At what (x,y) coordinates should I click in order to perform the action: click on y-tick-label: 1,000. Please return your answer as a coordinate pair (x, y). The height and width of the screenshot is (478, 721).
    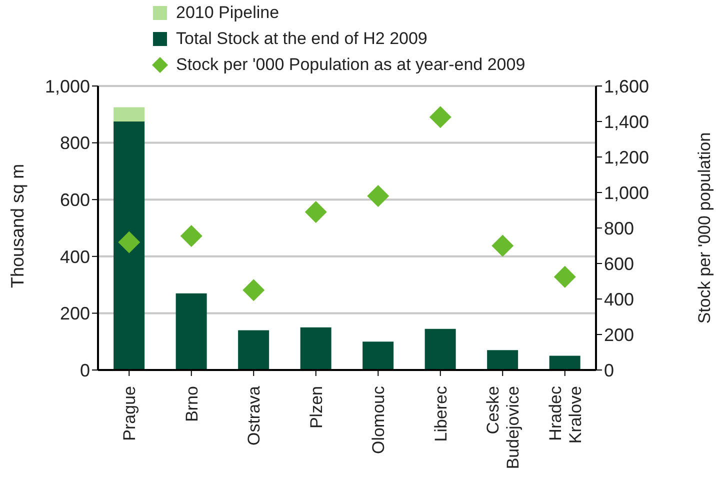
    Looking at the image, I should click on (67, 86).